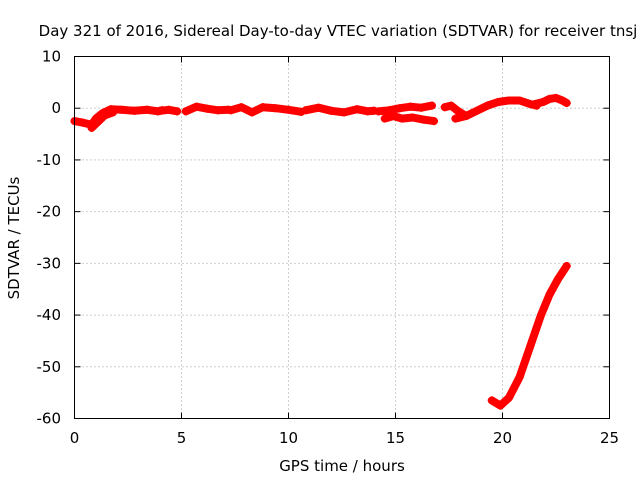 Image resolution: width=640 pixels, height=480 pixels. Describe the element at coordinates (609, 438) in the screenshot. I see `x-tick-label: 25` at that location.